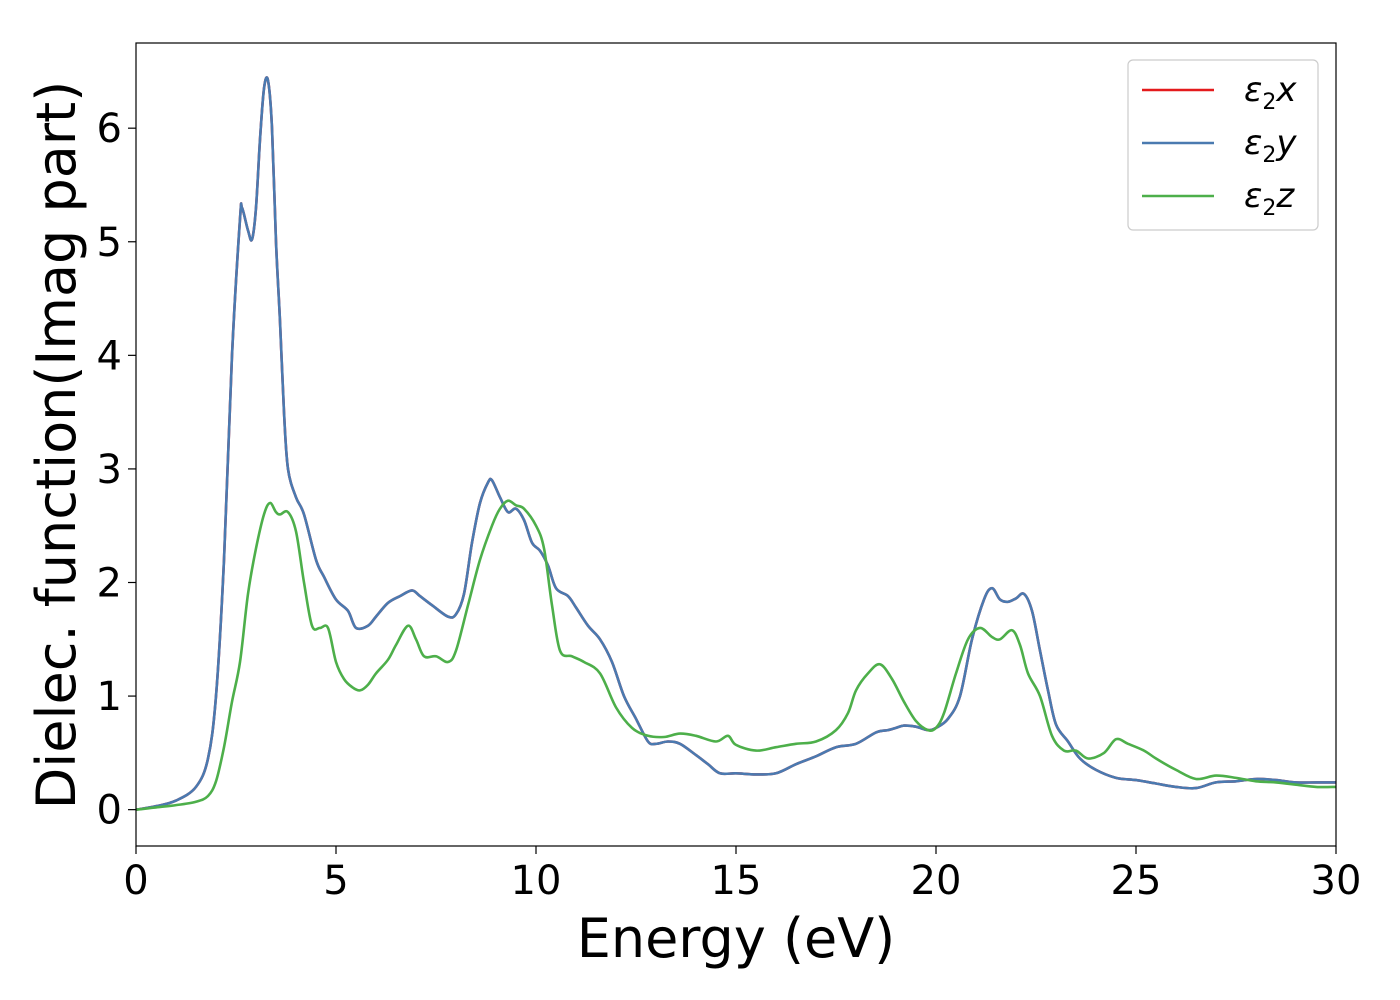  Describe the element at coordinates (1286, 143) in the screenshot. I see `legend-axis: y` at that location.